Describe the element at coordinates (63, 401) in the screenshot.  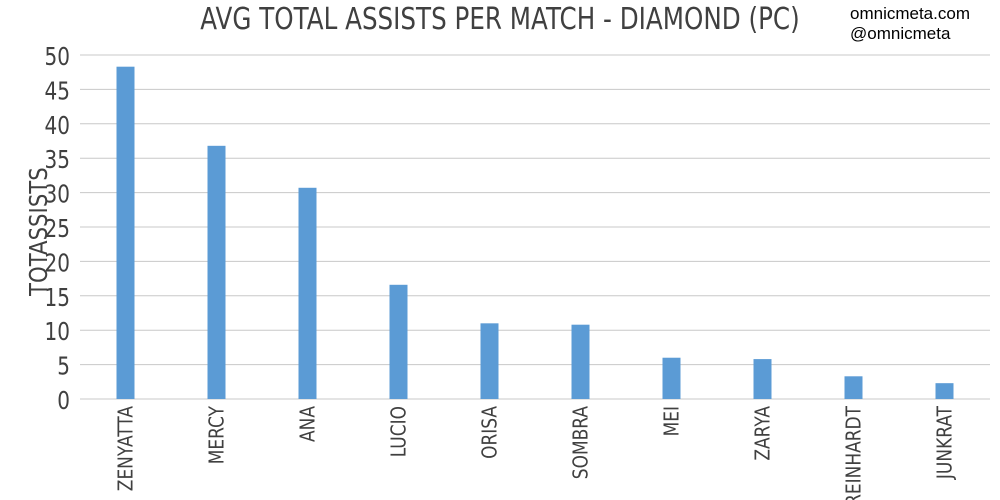
I see `y-tick-label: 0` at that location.